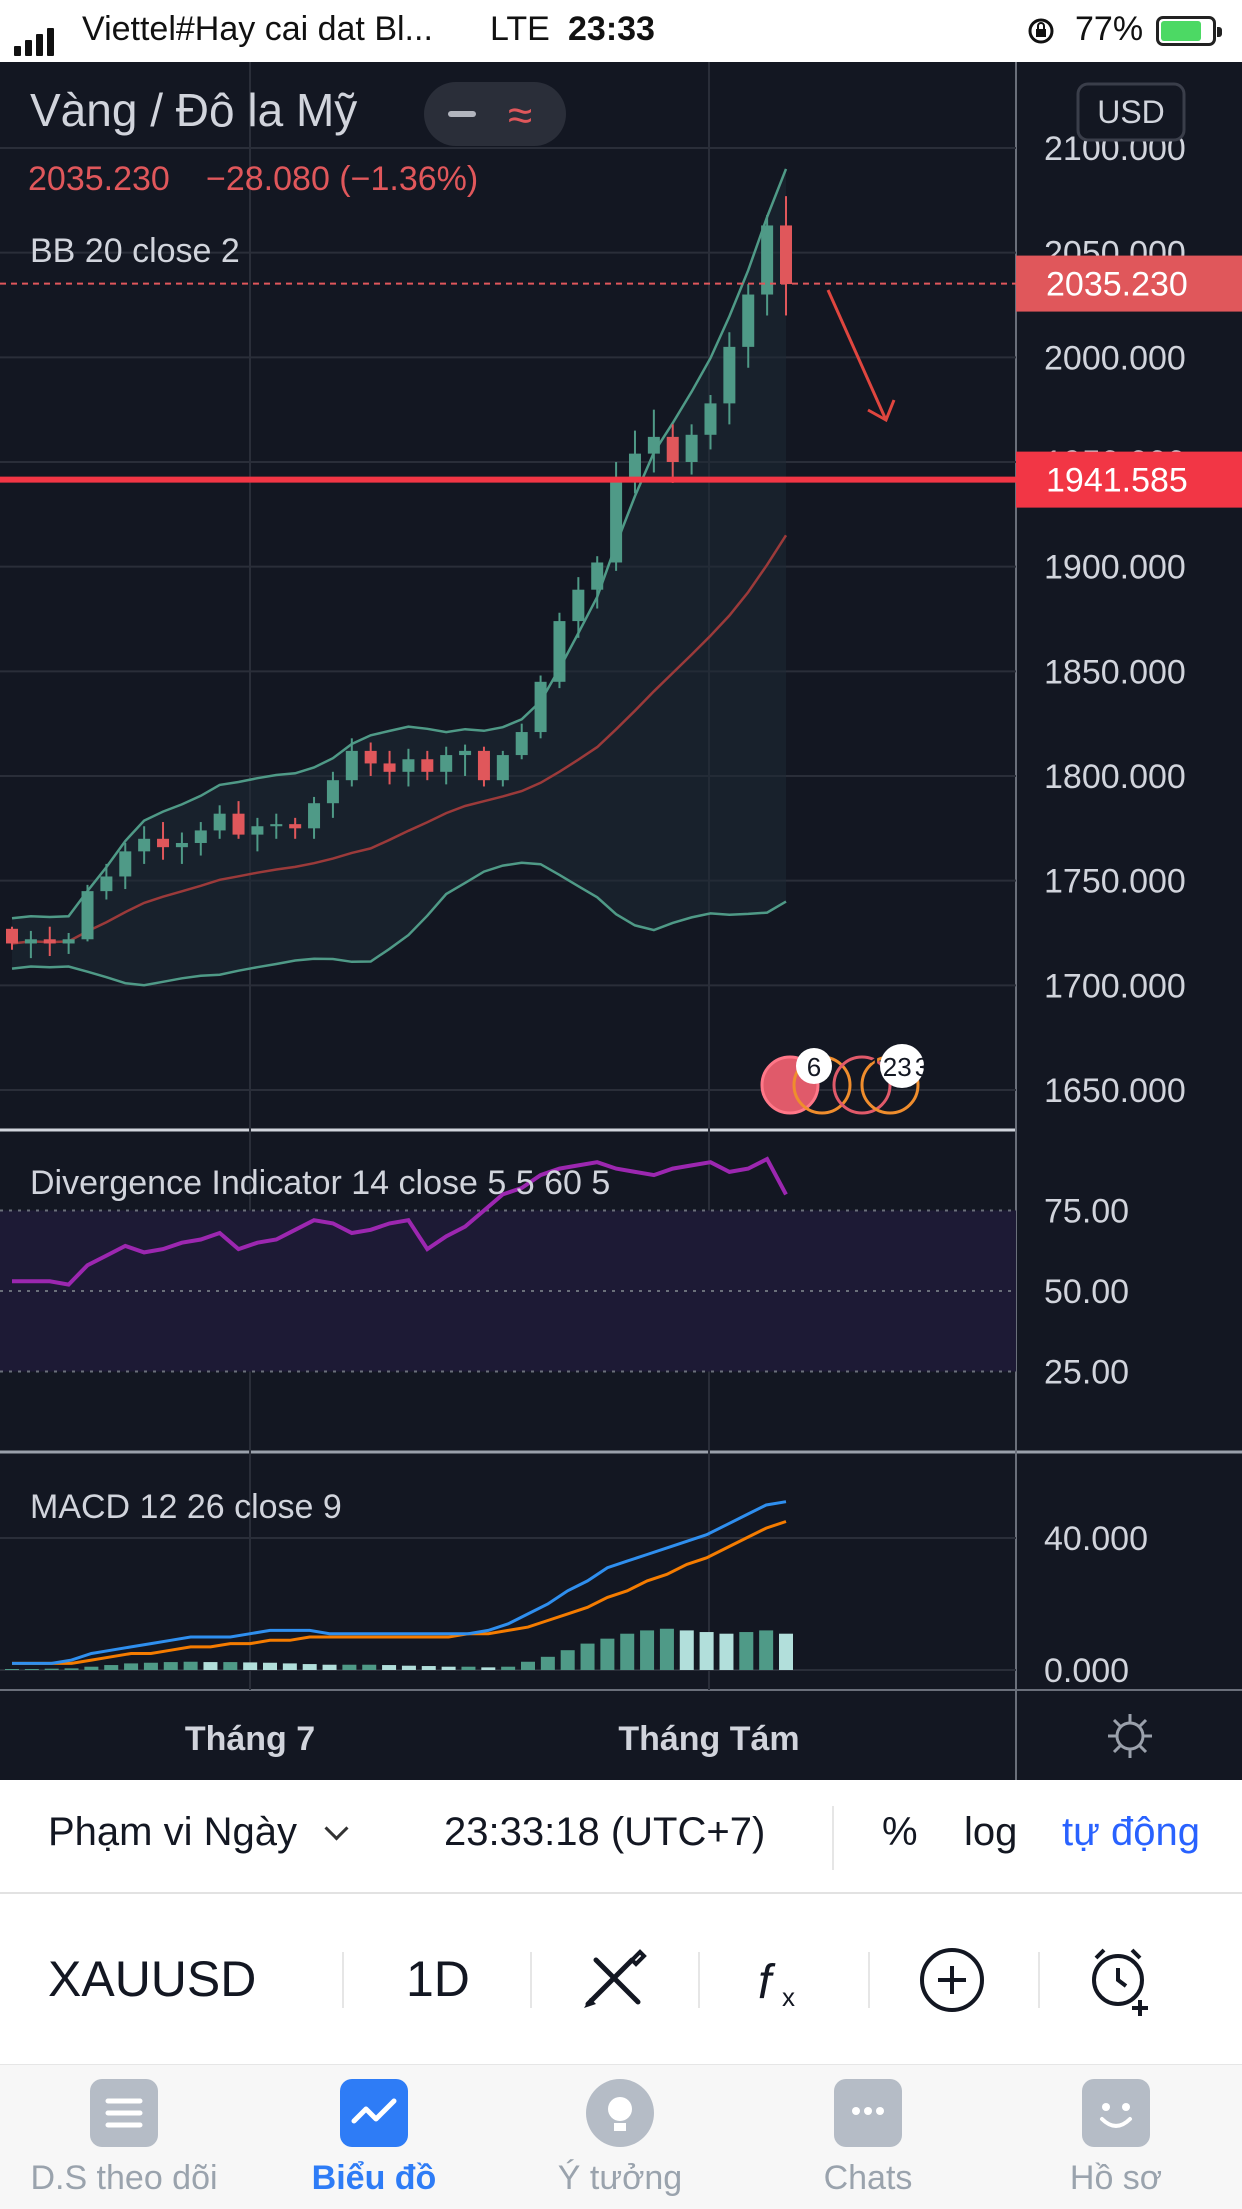 This screenshot has height=2209, width=1242. I want to click on event-badges: 6 123 3, so click(844, 1079).